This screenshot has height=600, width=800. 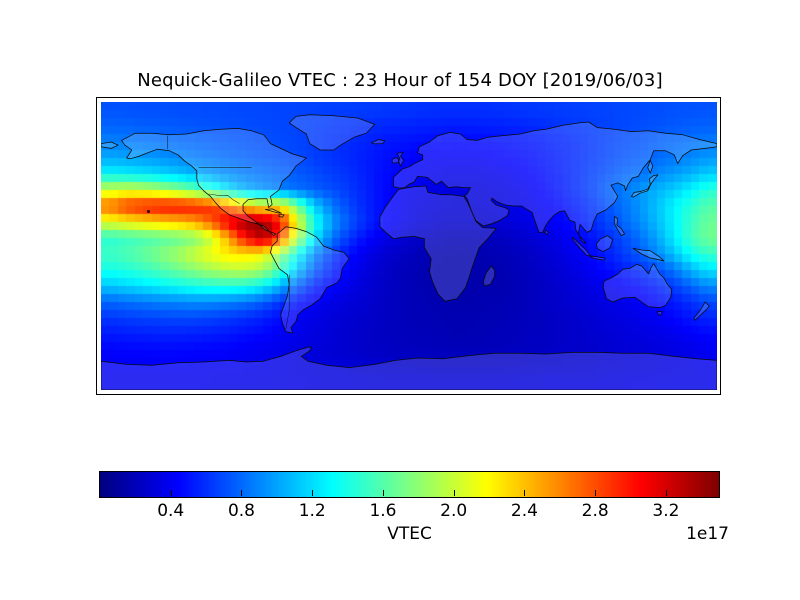 What do you see at coordinates (409, 534) in the screenshot?
I see `colorbar-axis-label: VTEC` at bounding box center [409, 534].